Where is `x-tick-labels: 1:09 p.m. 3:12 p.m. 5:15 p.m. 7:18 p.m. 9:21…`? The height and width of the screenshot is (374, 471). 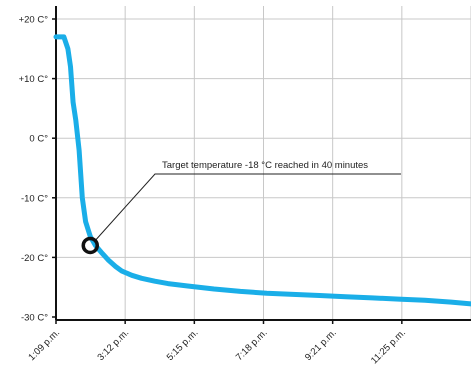 x-tick-labels: 1:09 p.m. 3:12 p.m. 5:15 p.m. 7:18 p.m. 9:21… is located at coordinates (217, 343).